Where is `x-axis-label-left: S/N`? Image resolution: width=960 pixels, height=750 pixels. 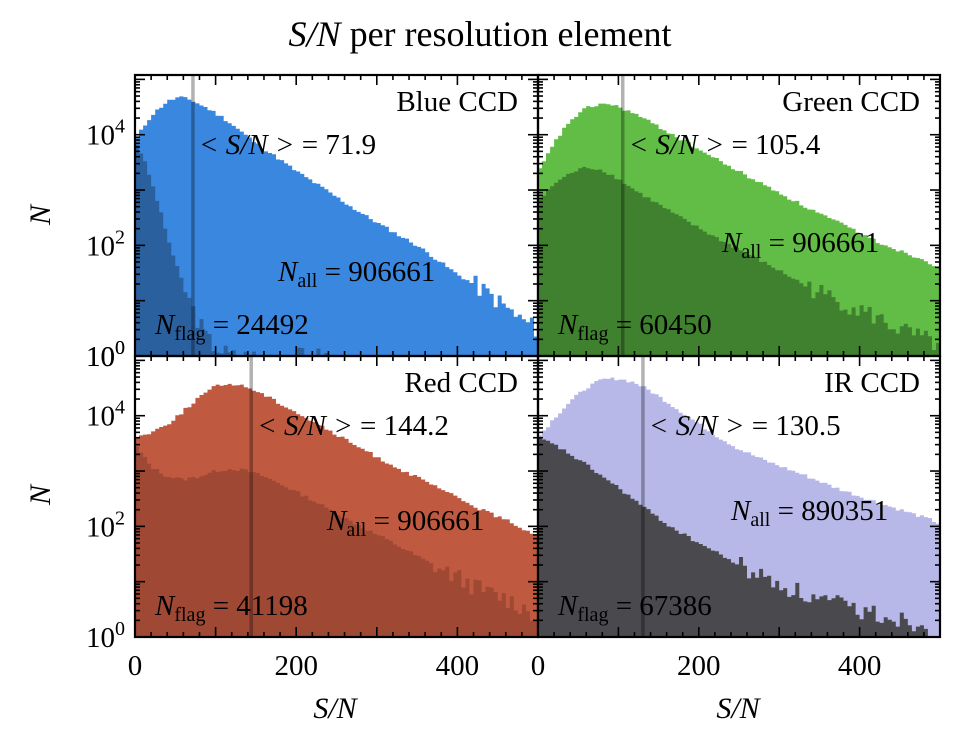
x-axis-label-left: S/N is located at coordinates (335, 708).